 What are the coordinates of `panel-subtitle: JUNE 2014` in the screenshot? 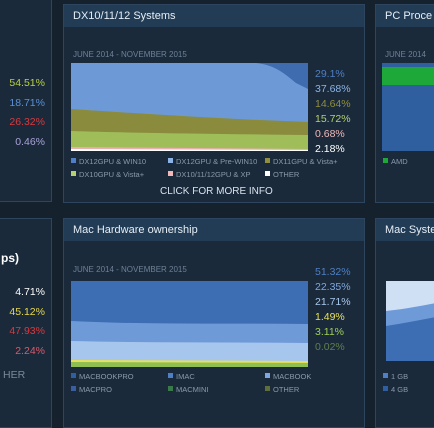 It's located at (405, 54).